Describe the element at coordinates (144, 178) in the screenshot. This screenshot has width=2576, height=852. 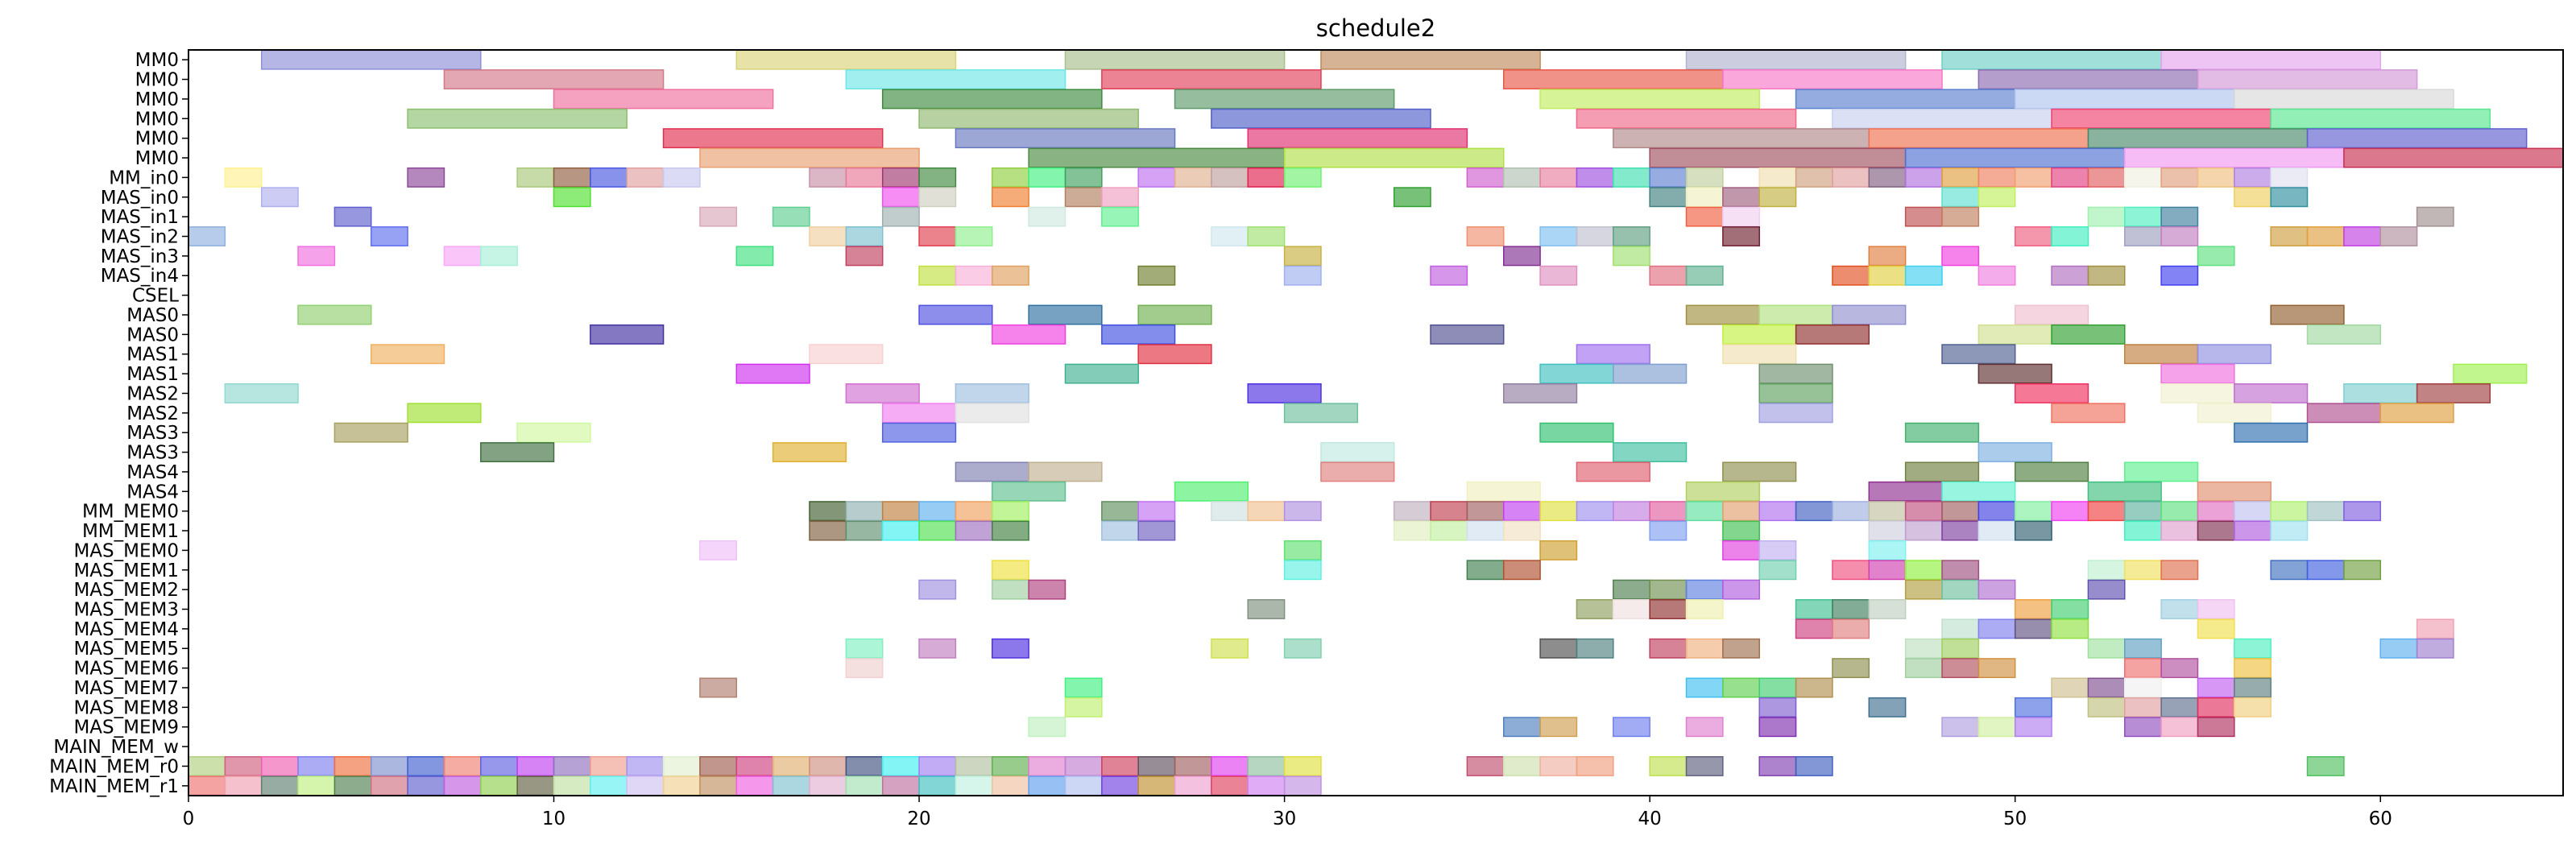
I see `y-tick-label: MM_in0` at that location.